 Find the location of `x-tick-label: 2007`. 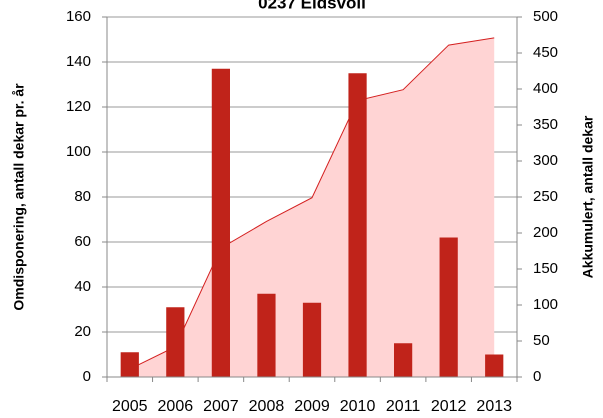

x-tick-label: 2007 is located at coordinates (221, 406).